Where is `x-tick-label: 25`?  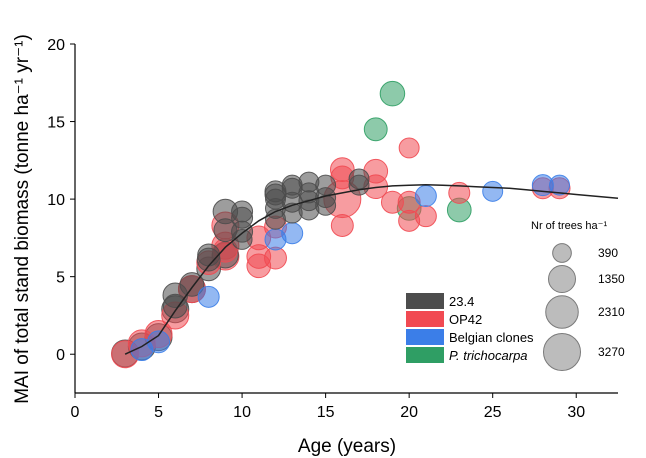 x-tick-label: 25 is located at coordinates (493, 412).